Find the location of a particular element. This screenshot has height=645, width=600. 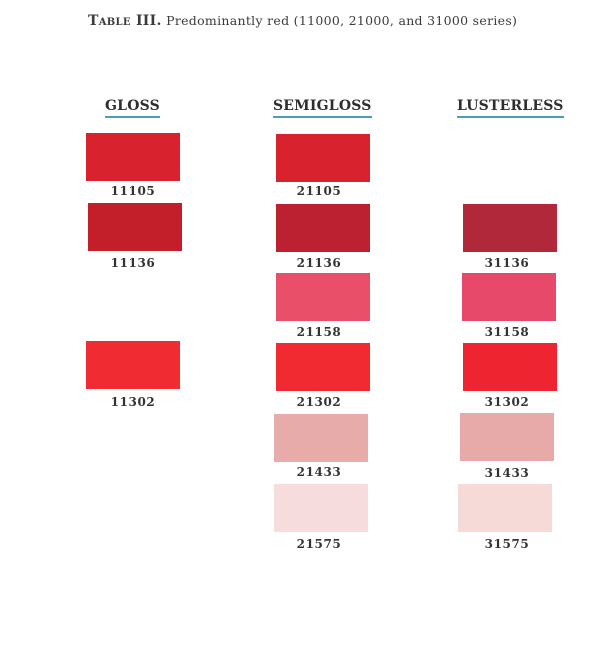

chip-code-21433: 21433 is located at coordinates (319, 472).